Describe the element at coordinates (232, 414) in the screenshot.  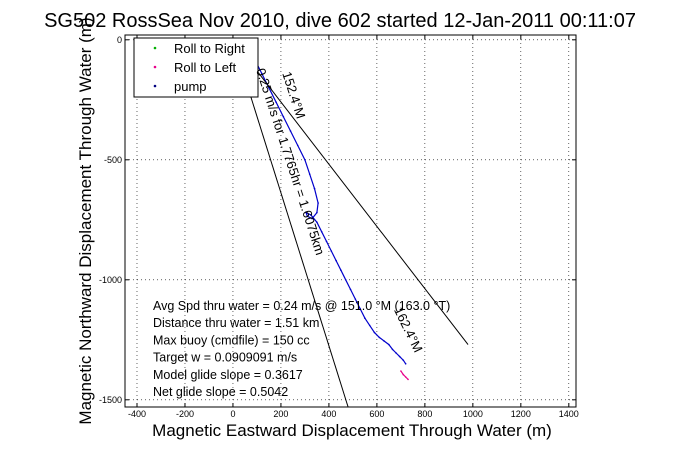
I see `x-tick-label: 0` at that location.